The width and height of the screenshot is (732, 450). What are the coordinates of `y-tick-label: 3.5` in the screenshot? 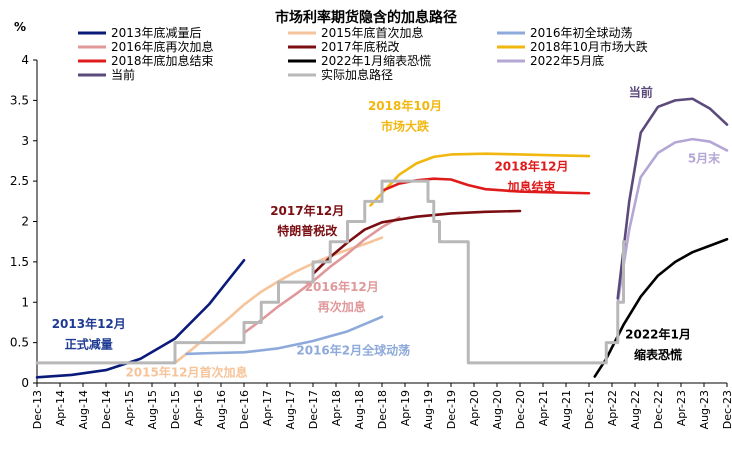 It's located at (19, 100).